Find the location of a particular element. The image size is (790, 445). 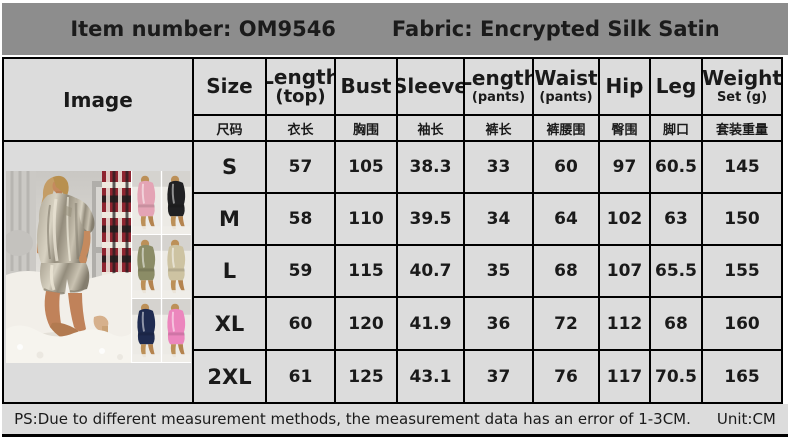

measurement-cell: 33 is located at coordinates (498, 167).